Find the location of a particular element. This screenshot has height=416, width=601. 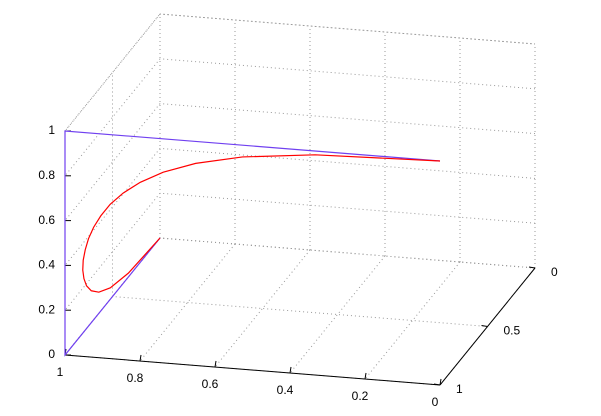

x-tick-label: 0.6 is located at coordinates (210, 384).